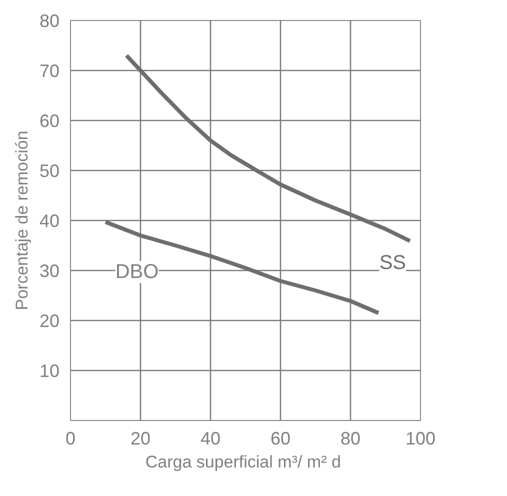 The image size is (507, 496). I want to click on x-tick-label: 80, so click(350, 438).